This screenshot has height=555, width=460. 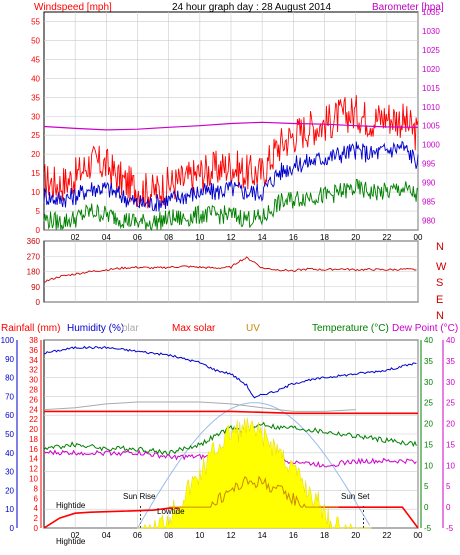 I want to click on wind-tick-label: 5, so click(x=38, y=211).